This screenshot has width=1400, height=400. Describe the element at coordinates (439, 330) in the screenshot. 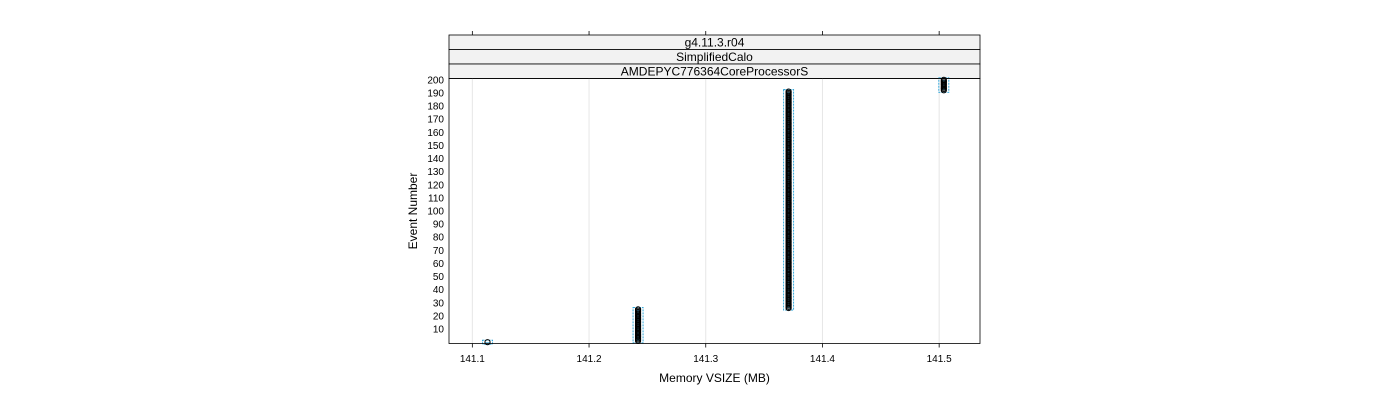

I see `y-tick-label-0: 10` at that location.